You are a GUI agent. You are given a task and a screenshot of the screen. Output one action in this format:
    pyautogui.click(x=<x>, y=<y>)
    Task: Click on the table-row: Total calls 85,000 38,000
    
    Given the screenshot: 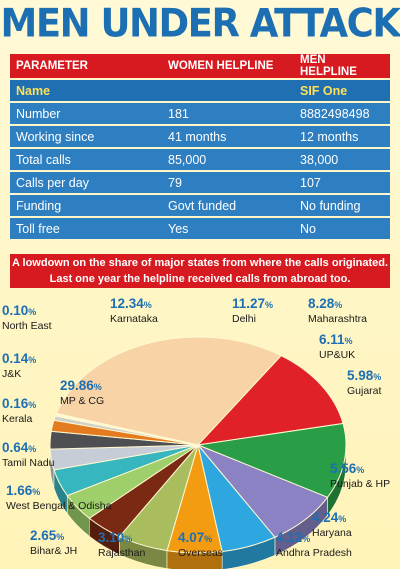 What is the action you would take?
    pyautogui.click(x=200, y=158)
    